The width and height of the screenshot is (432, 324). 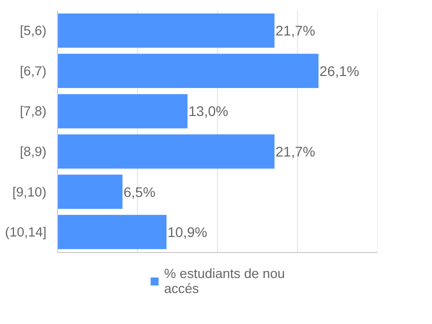 I want to click on y-tick-label: [8,9), so click(x=33, y=151).